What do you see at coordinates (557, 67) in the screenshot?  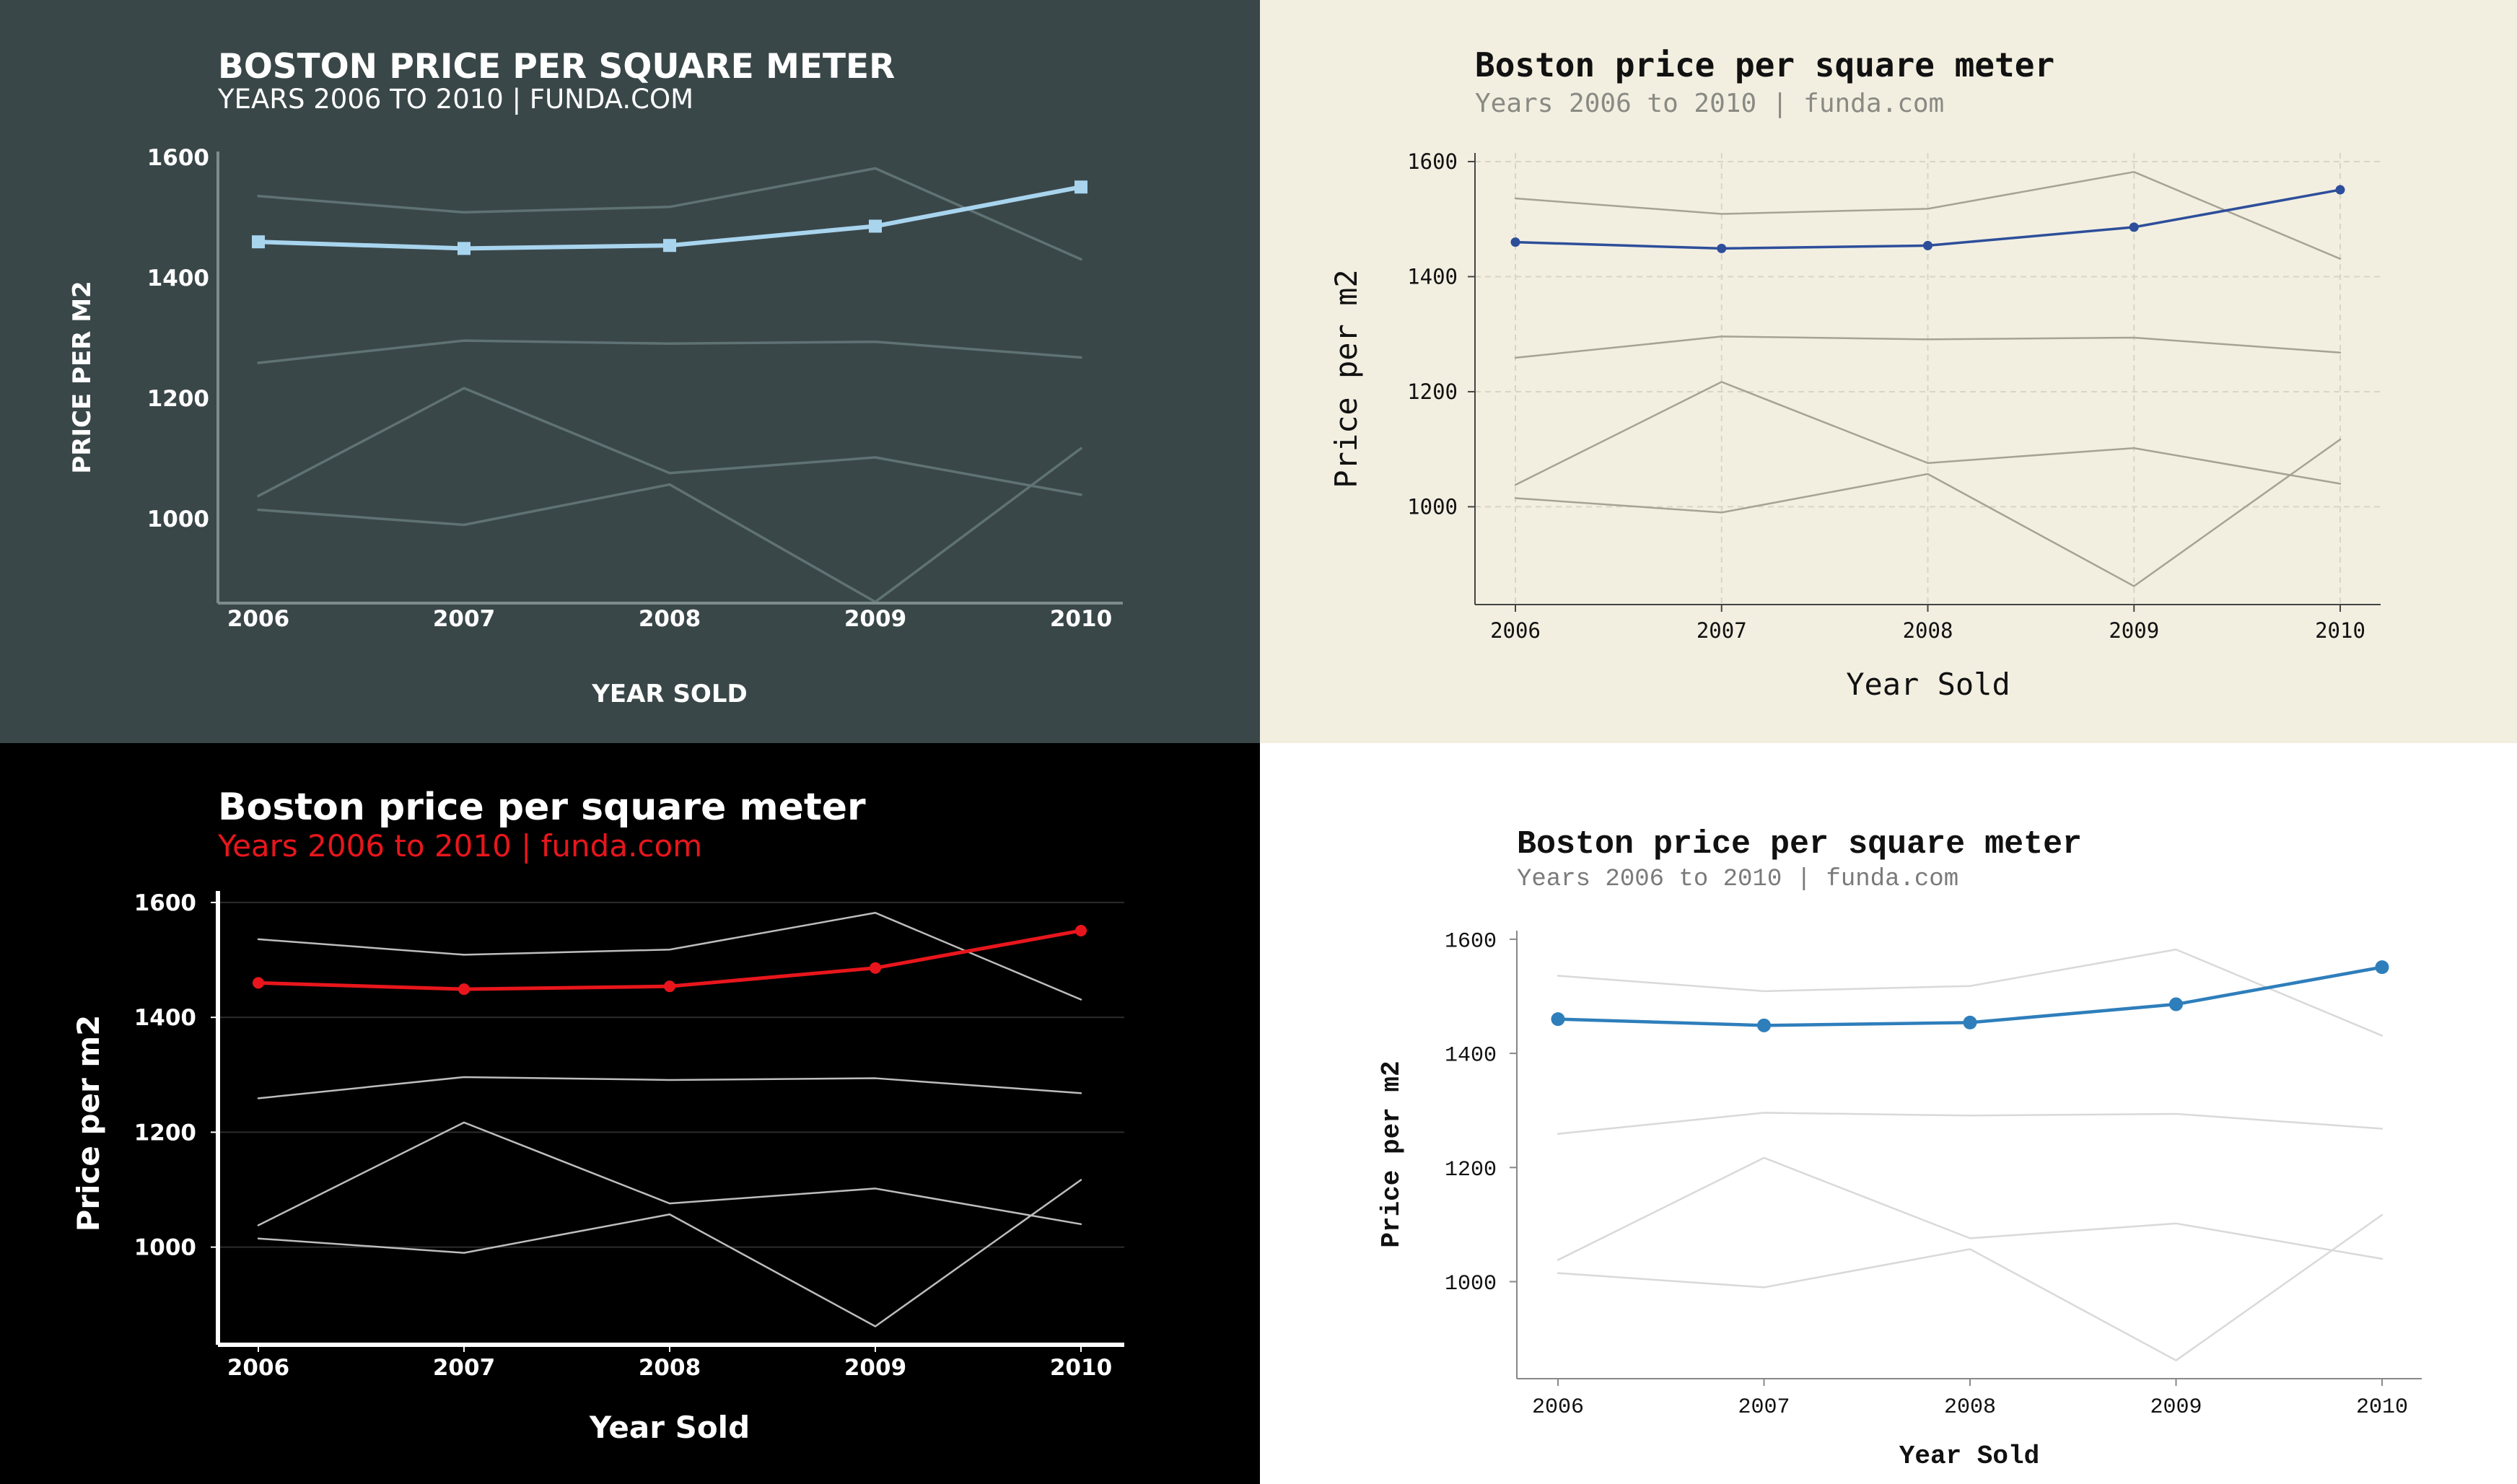 I see `chart-title: BOSTON PRICE PER SQUARE METER` at bounding box center [557, 67].